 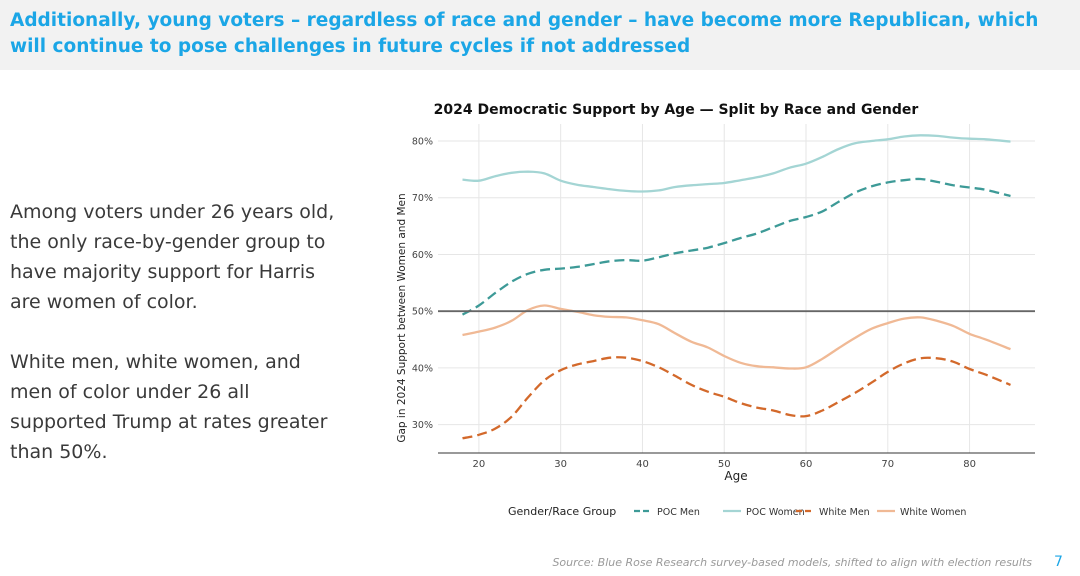 I want to click on legend-label: POC Women, so click(x=775, y=512).